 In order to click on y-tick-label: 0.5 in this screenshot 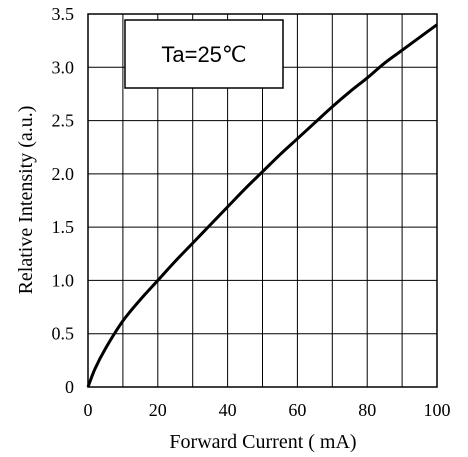, I will do `click(63, 334)`.